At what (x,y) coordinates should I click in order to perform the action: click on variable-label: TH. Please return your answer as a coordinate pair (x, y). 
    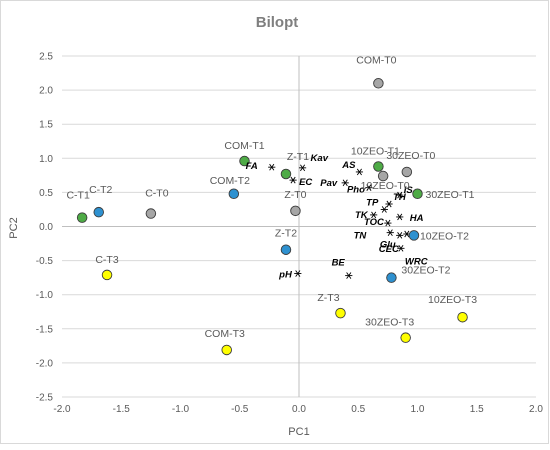
    Looking at the image, I should click on (400, 197).